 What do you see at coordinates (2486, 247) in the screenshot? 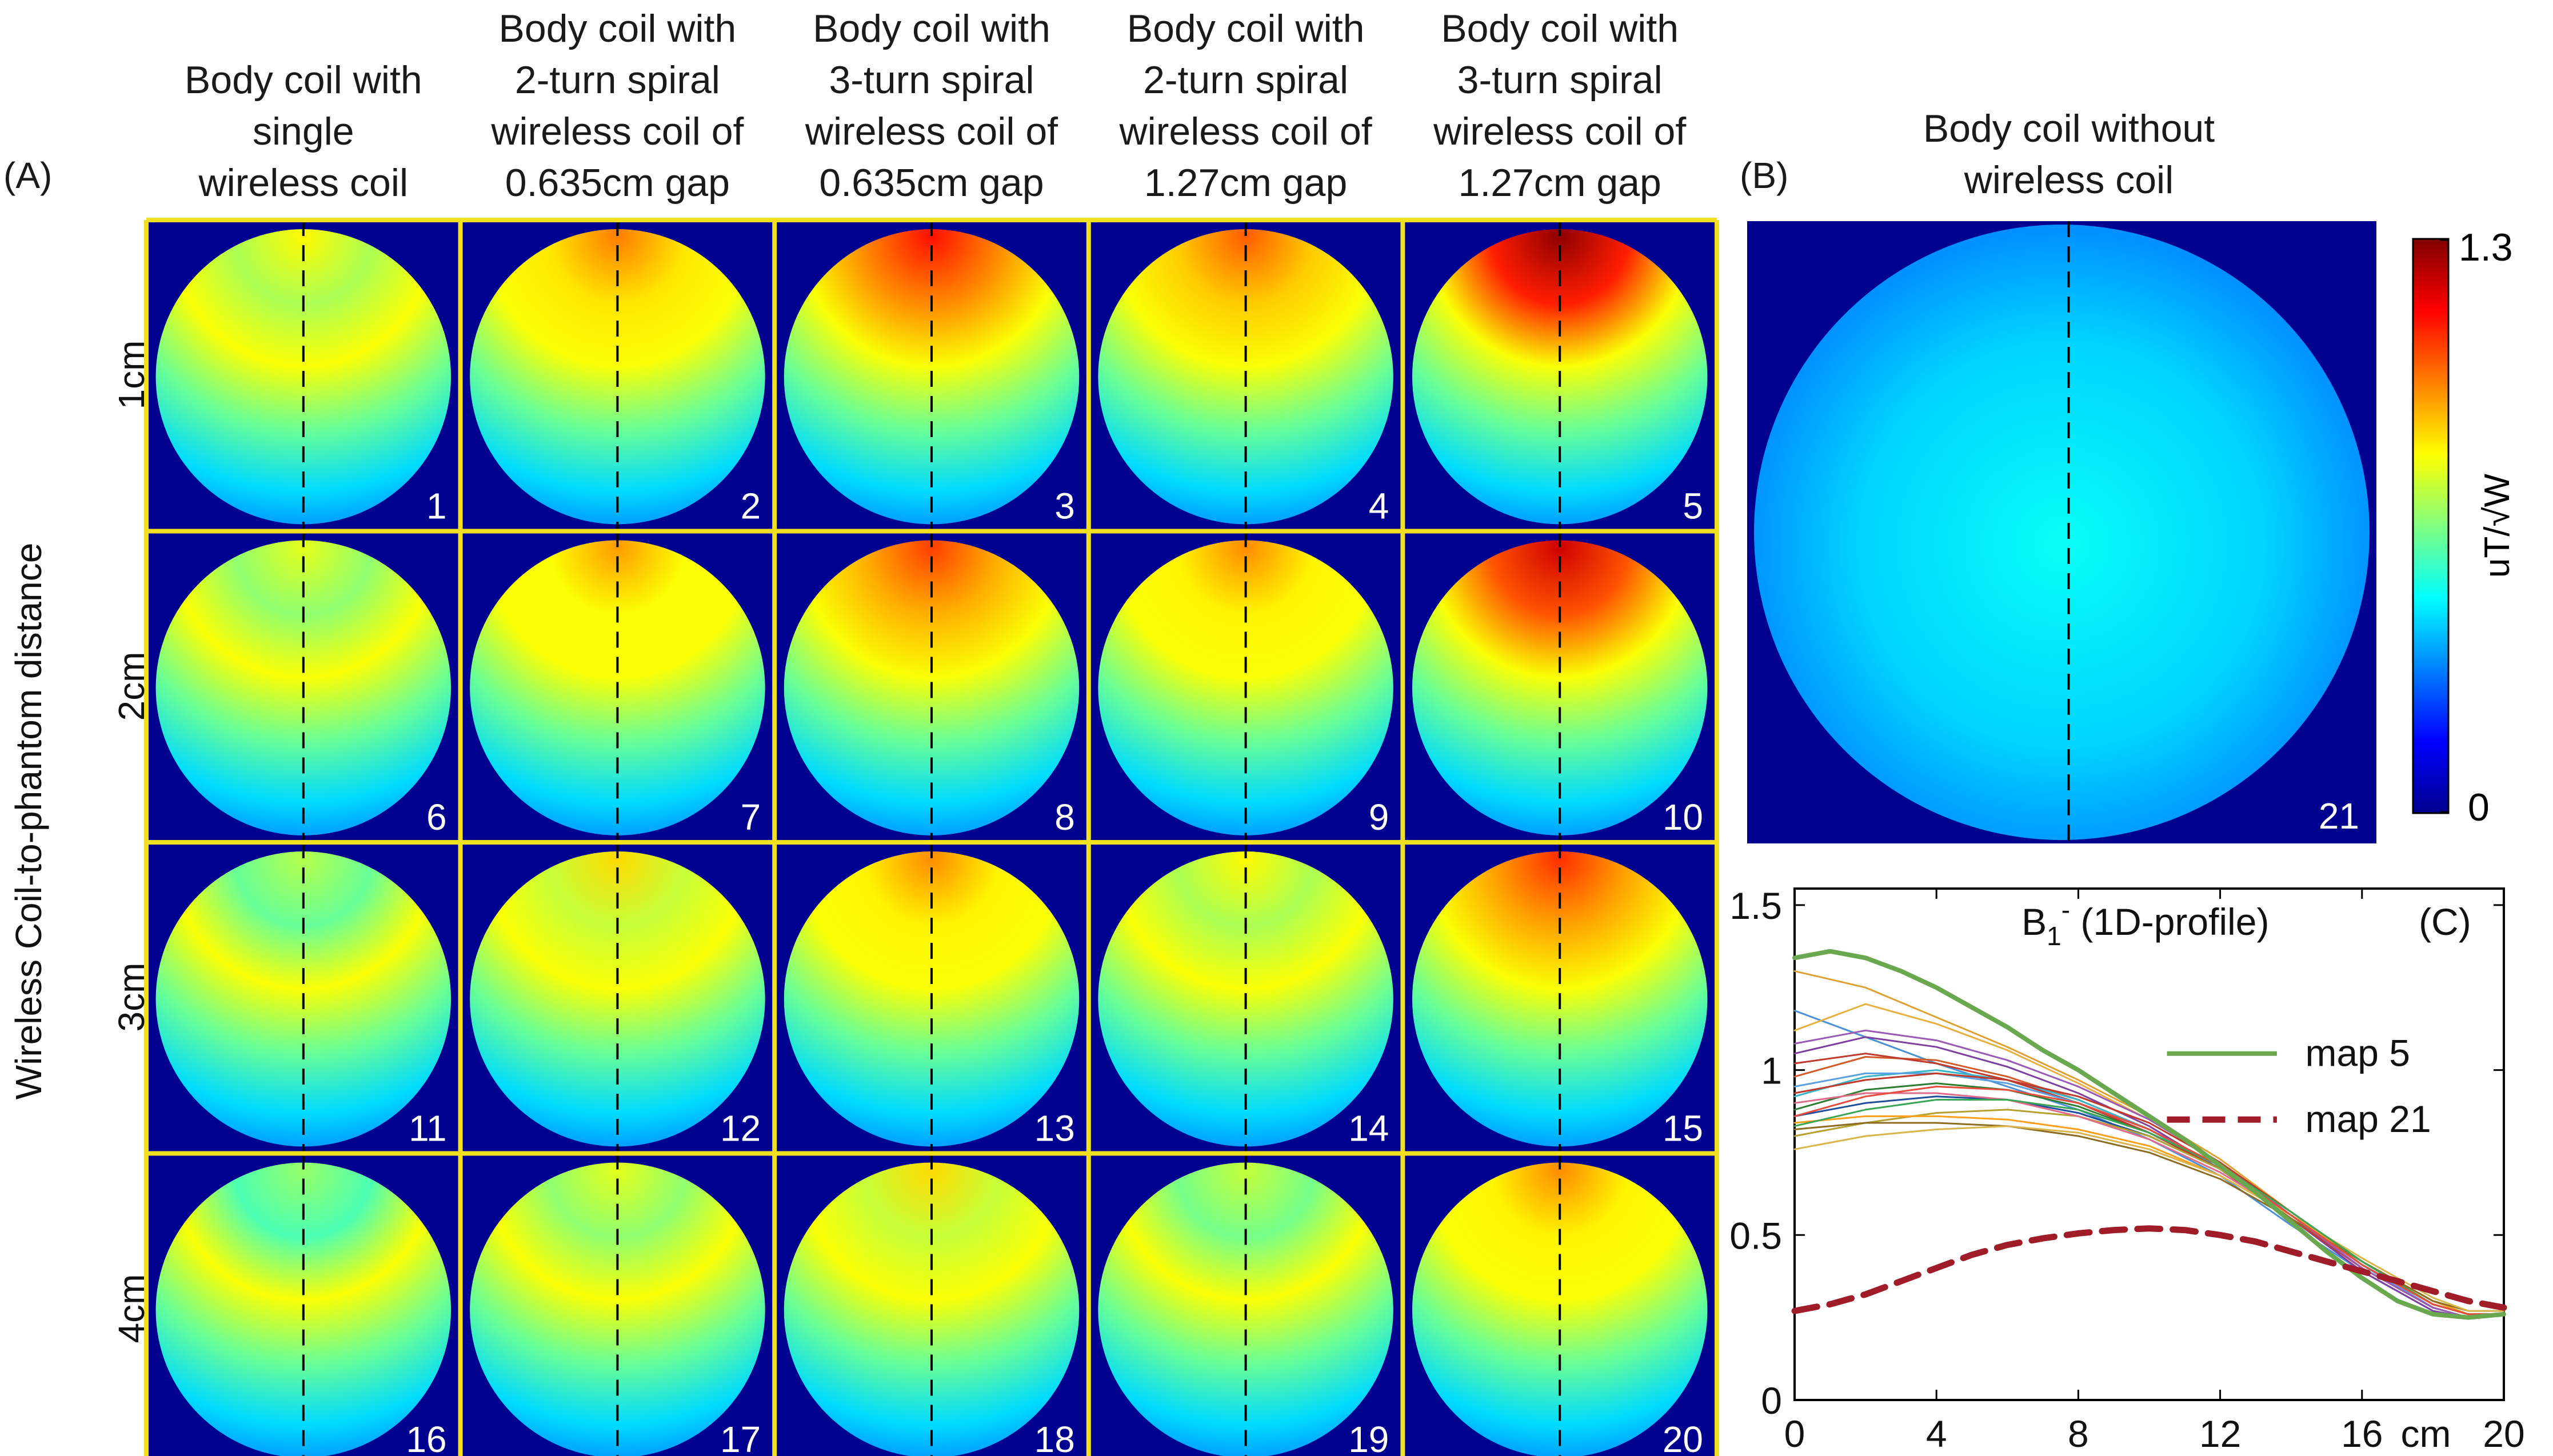
I see `colorbar-max-label: 1.3` at bounding box center [2486, 247].